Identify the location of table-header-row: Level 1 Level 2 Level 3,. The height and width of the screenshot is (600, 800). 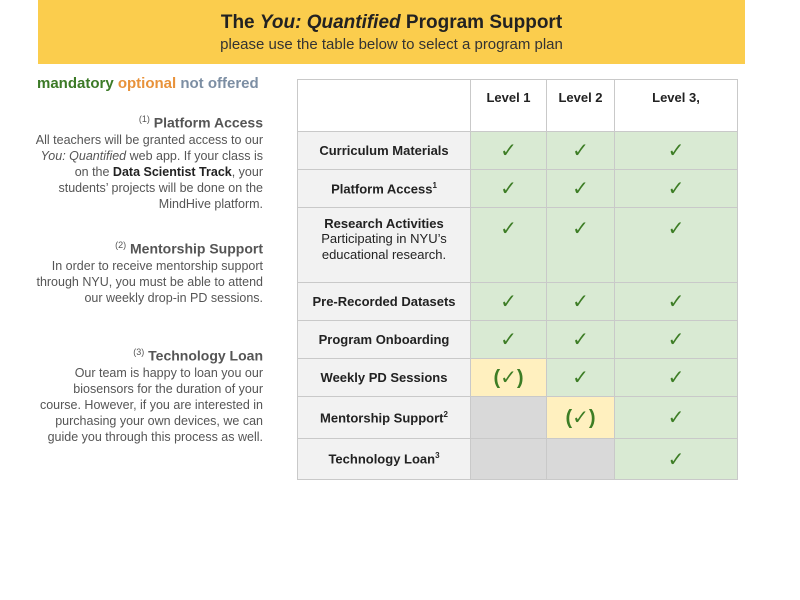
(517, 105).